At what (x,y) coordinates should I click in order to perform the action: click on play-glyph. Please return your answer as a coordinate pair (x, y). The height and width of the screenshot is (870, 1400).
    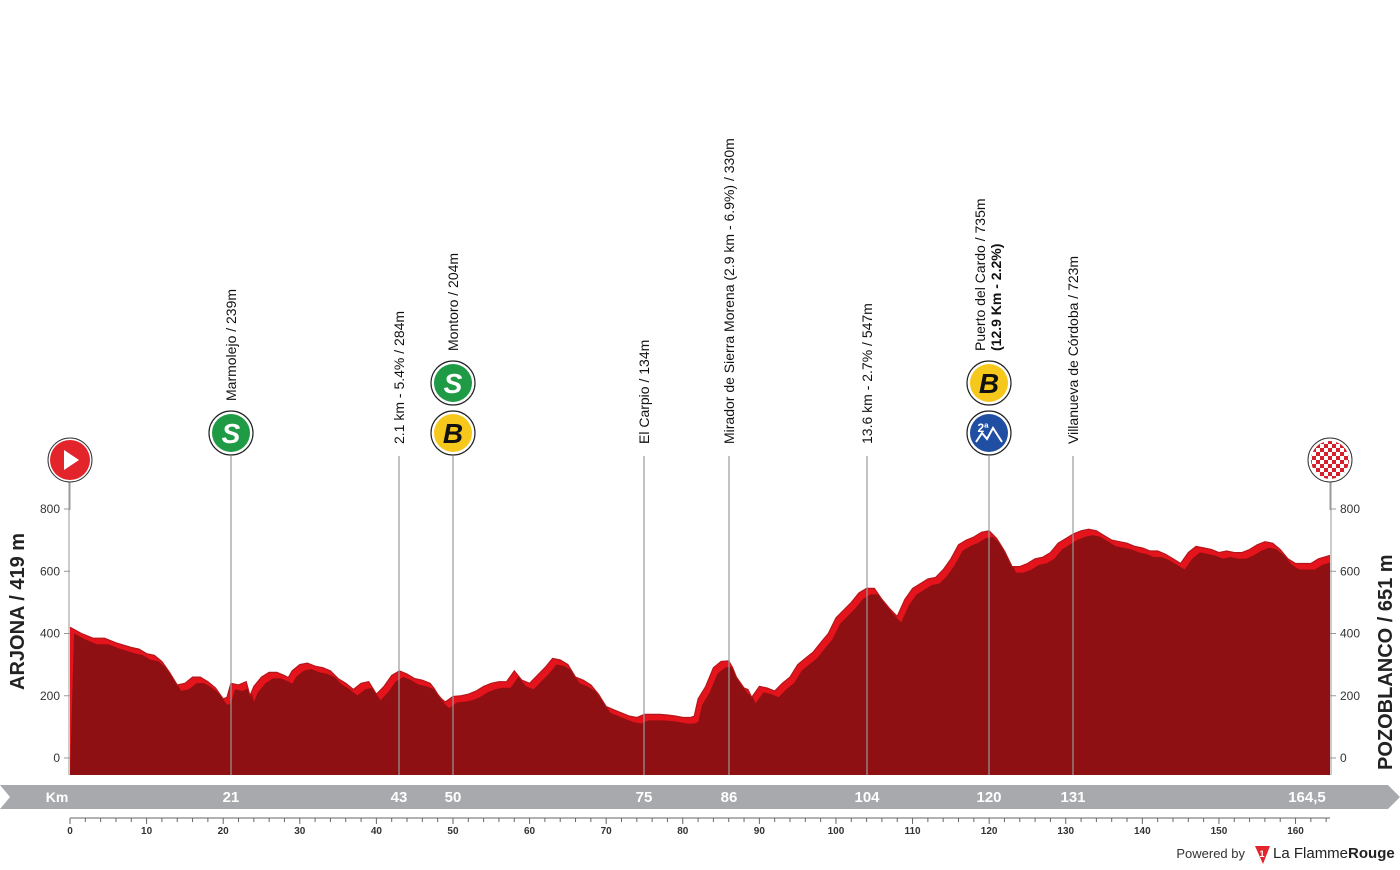
    Looking at the image, I should click on (71, 460).